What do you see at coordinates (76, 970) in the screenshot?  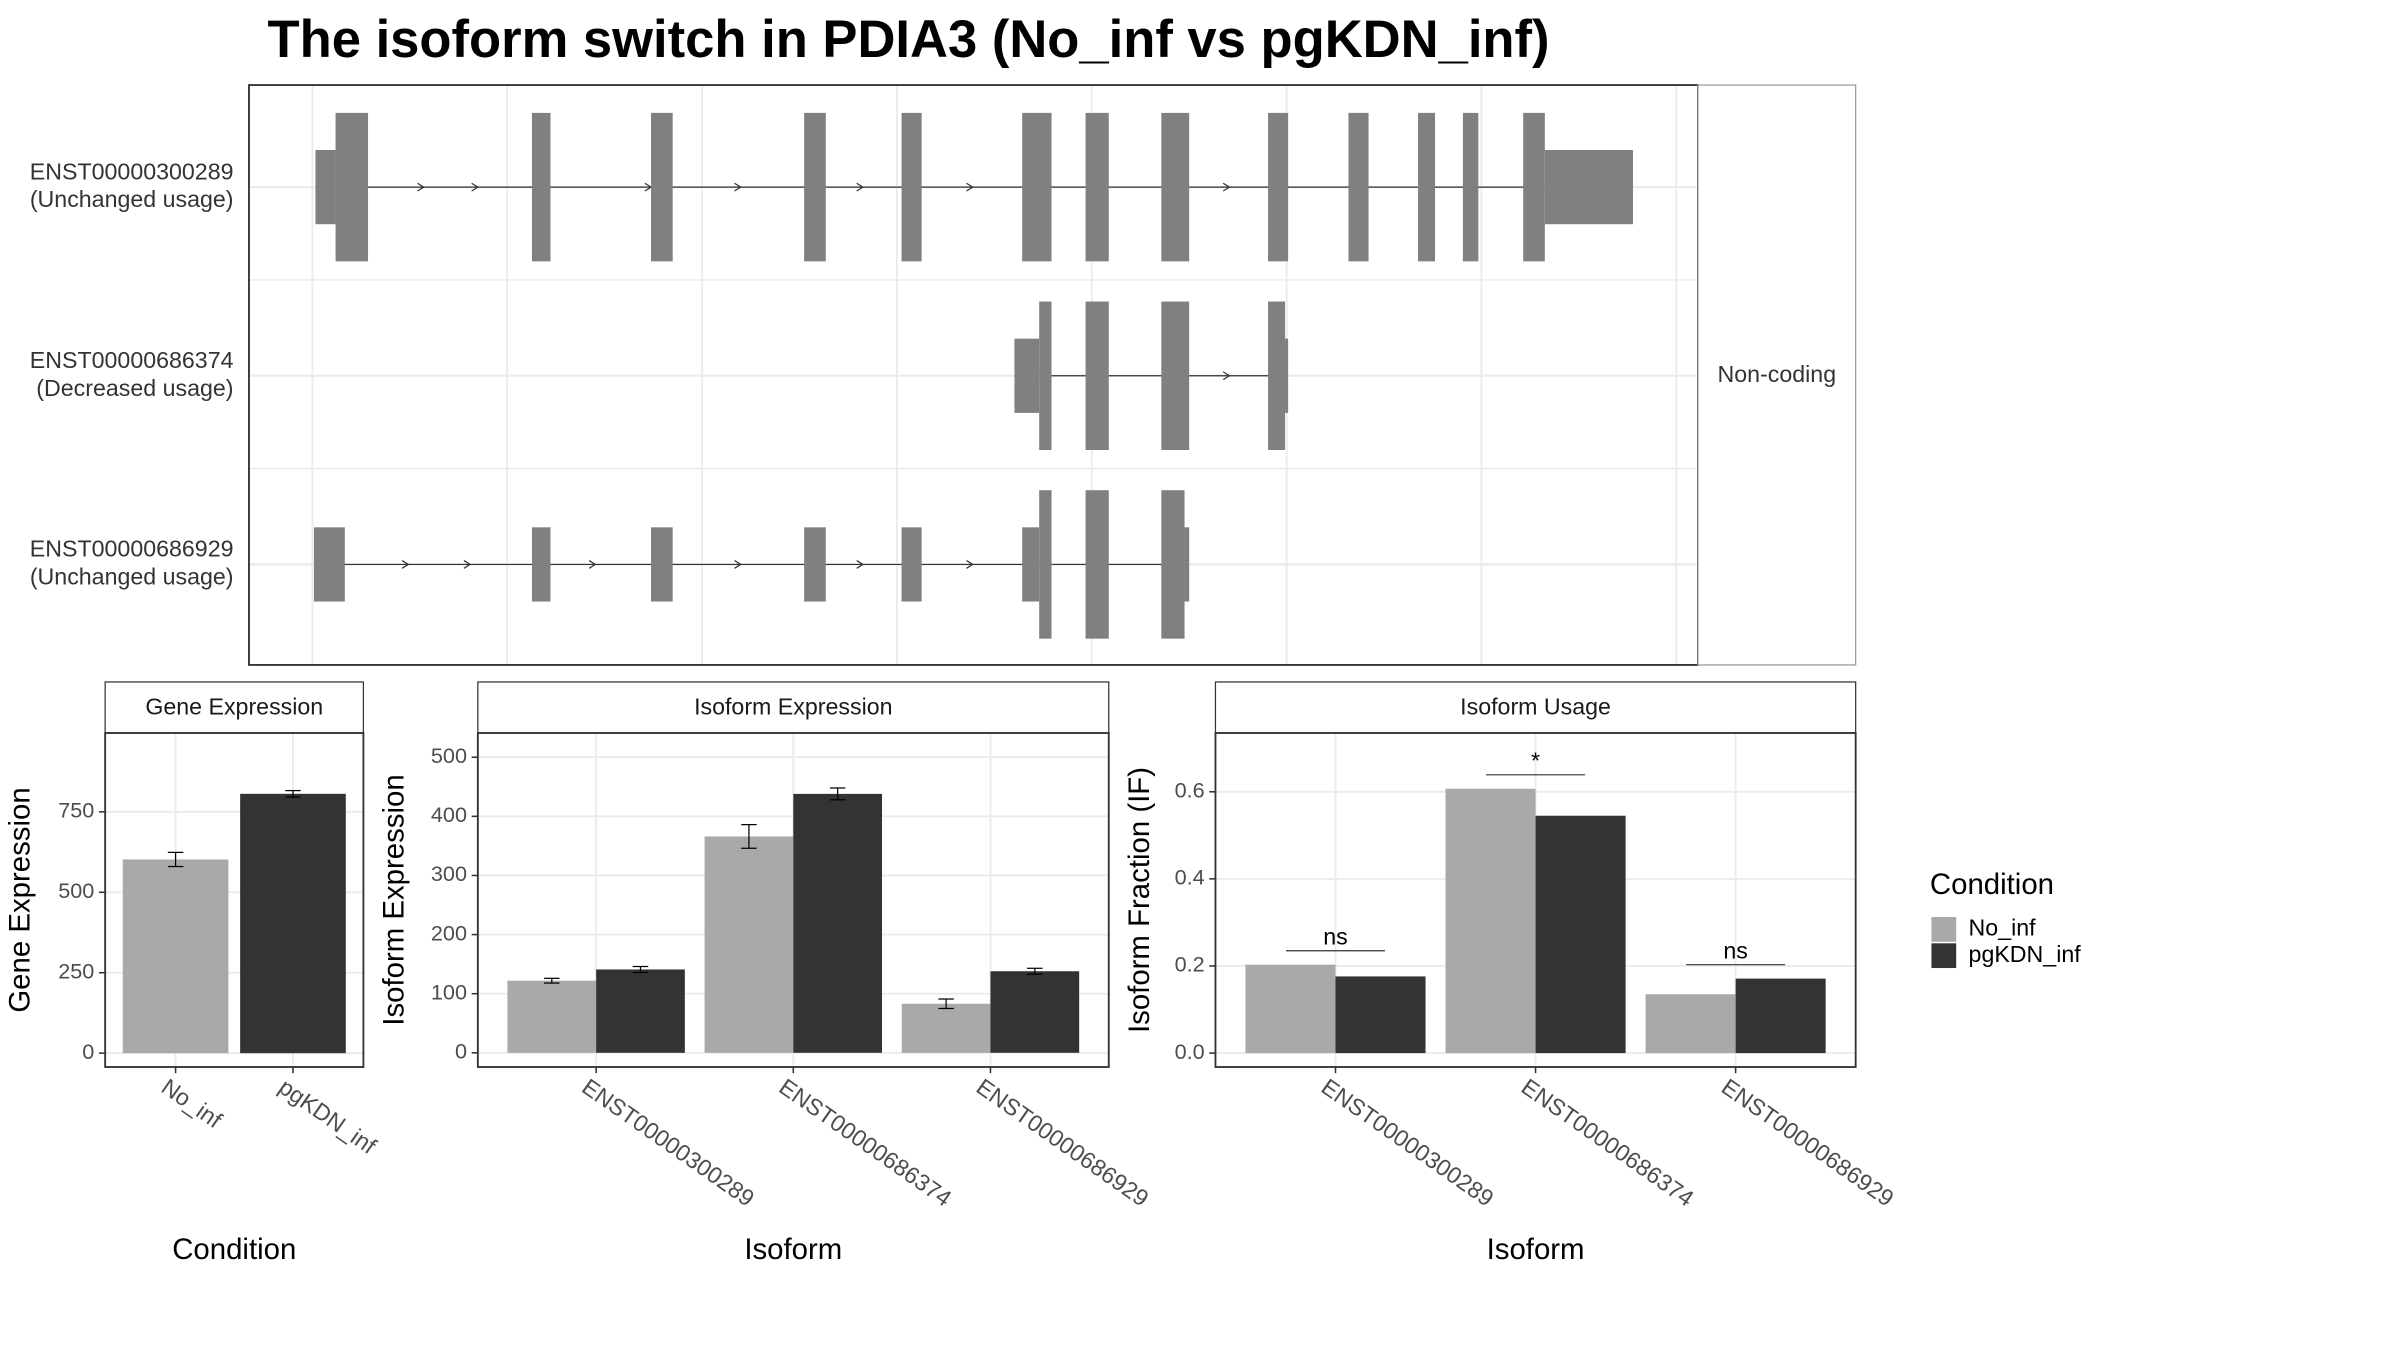 I see `y-tick-label: 250` at bounding box center [76, 970].